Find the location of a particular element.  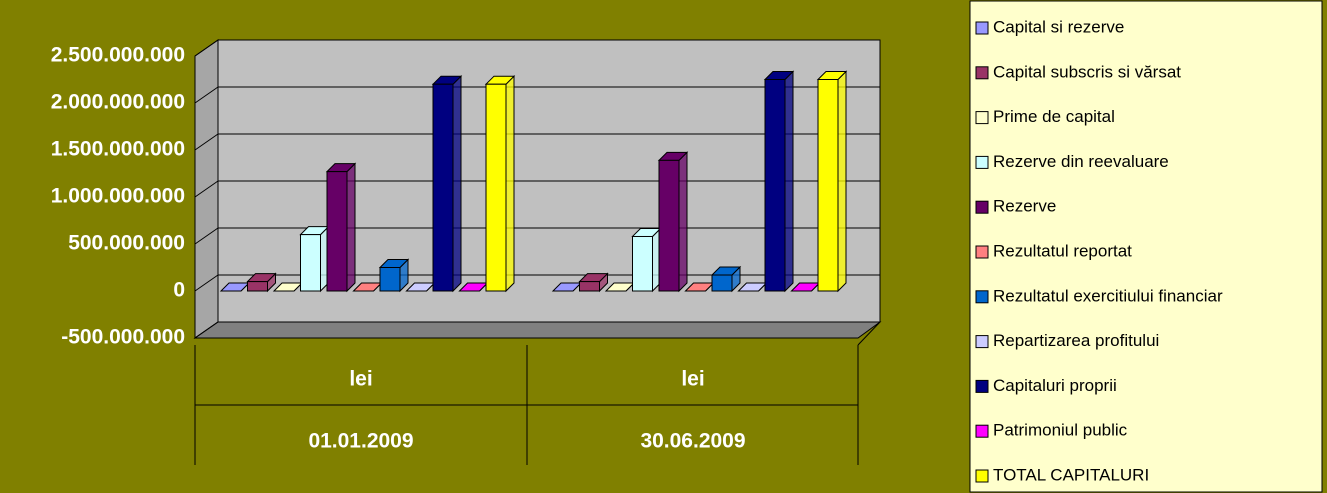

y-tick-label: 500.000.000 is located at coordinates (126, 243).